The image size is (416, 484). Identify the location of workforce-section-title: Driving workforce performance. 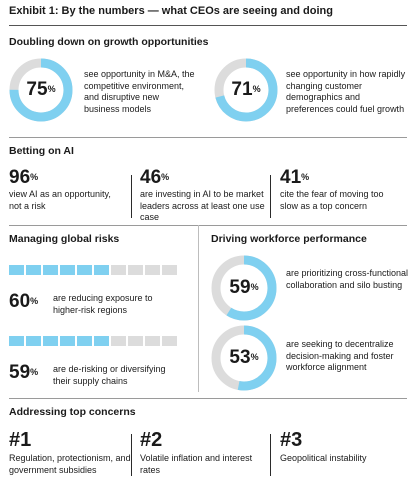
(289, 239).